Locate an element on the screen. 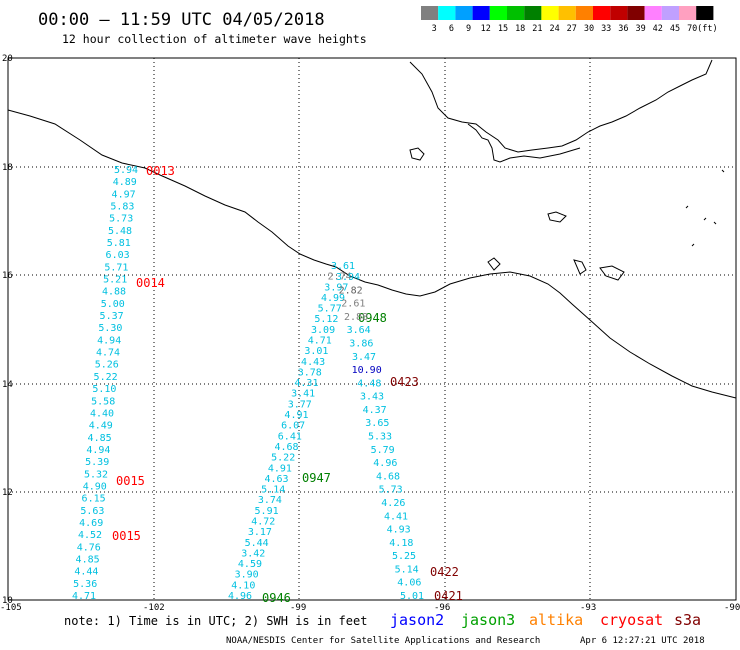  lon-tick-label: -105 is located at coordinates (11, 608).